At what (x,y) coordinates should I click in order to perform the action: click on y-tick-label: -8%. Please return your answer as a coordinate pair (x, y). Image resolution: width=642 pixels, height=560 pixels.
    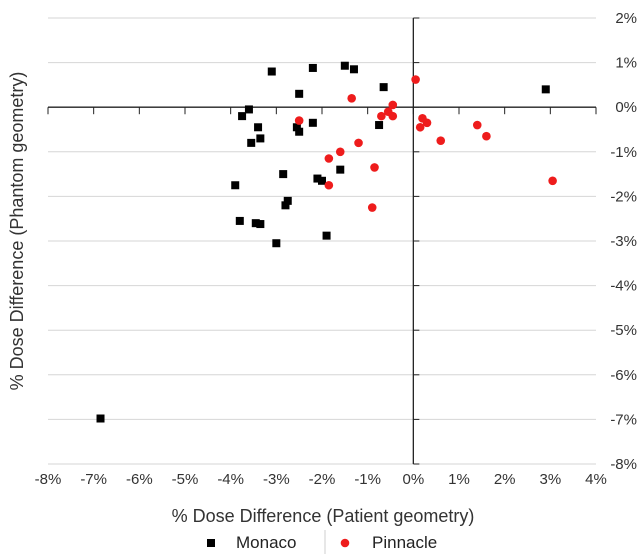
    Looking at the image, I should click on (623, 464).